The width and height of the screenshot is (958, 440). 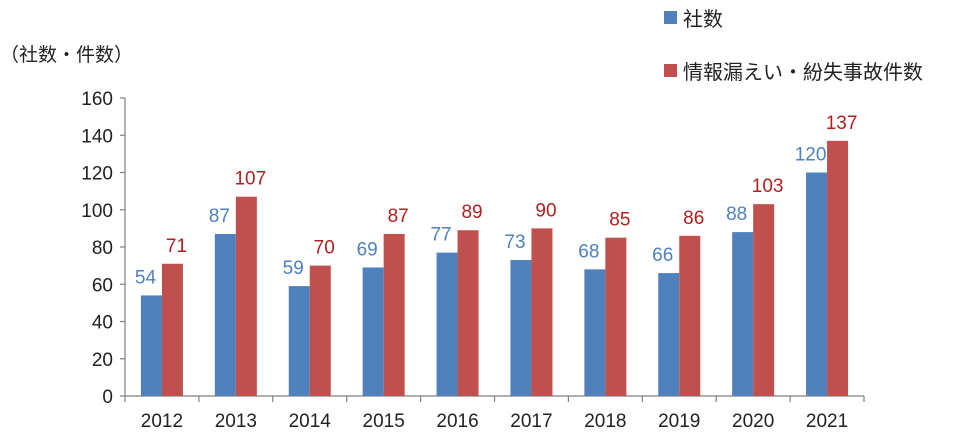 What do you see at coordinates (471, 212) in the screenshot?
I see `data-label-incidents: 89` at bounding box center [471, 212].